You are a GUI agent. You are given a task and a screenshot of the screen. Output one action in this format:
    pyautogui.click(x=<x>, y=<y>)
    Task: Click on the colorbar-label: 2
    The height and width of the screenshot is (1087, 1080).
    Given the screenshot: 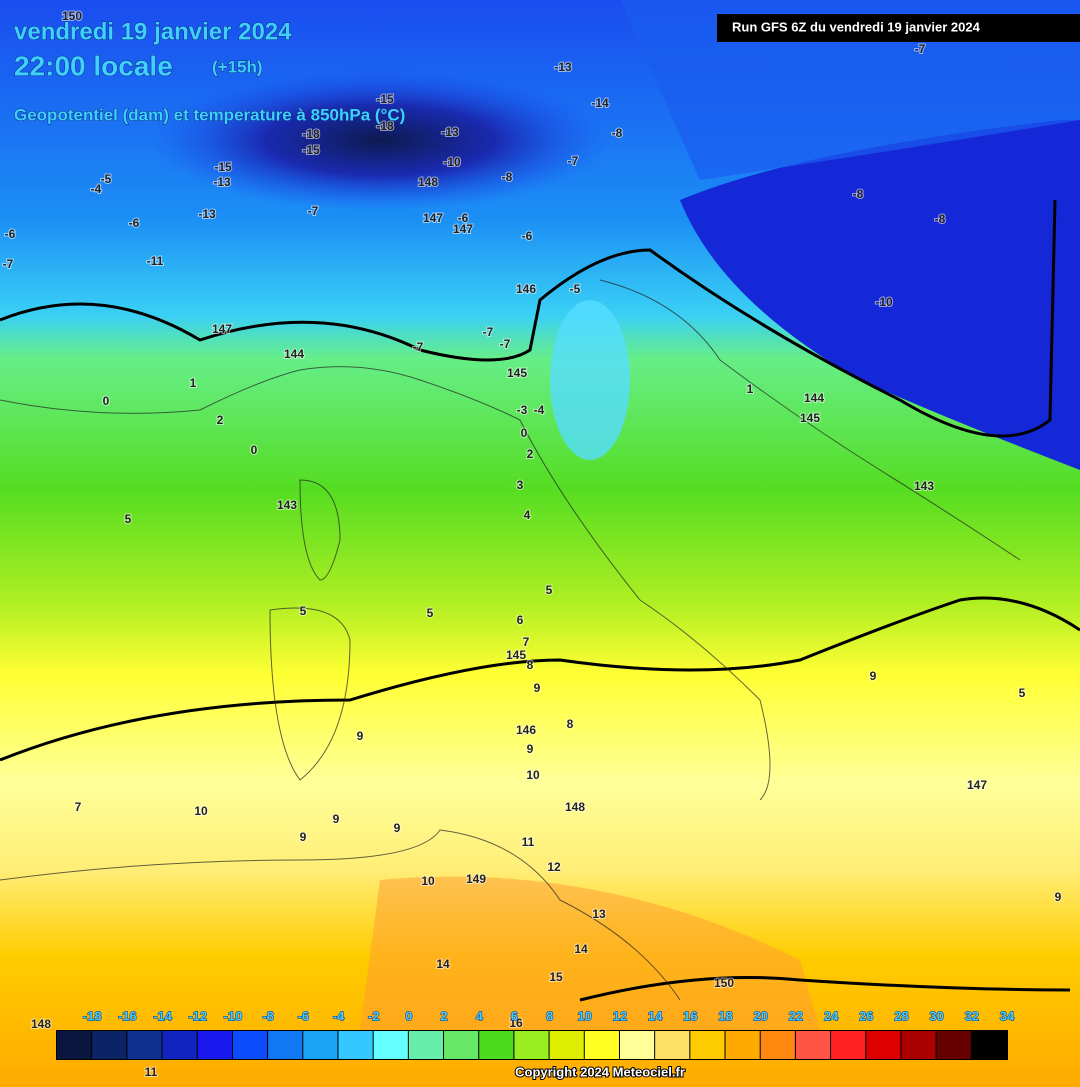 What is the action you would take?
    pyautogui.click(x=443, y=1015)
    